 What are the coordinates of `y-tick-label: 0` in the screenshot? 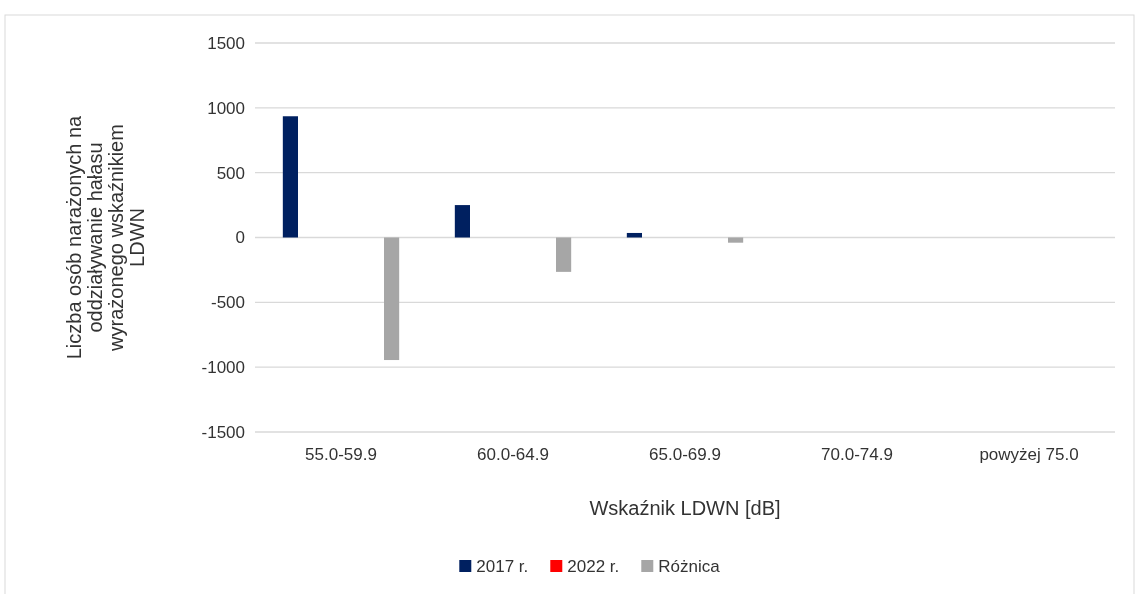 It's located at (240, 238).